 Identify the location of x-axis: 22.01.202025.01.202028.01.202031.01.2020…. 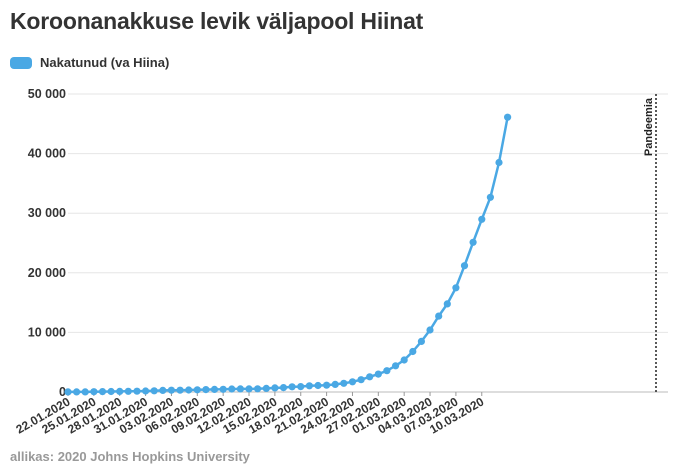
(250, 414).